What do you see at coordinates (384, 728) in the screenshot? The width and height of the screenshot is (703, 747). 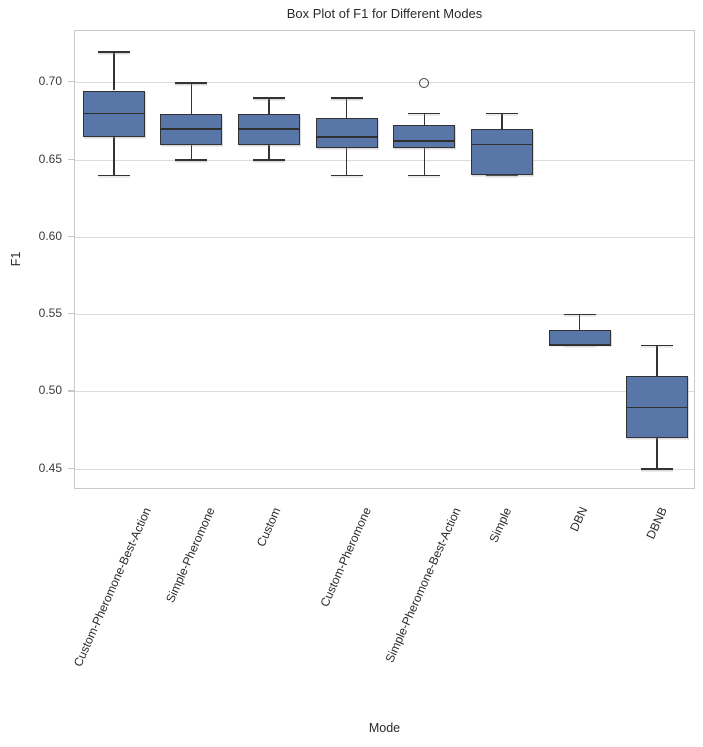 I see `x-axis-title: Mode` at bounding box center [384, 728].